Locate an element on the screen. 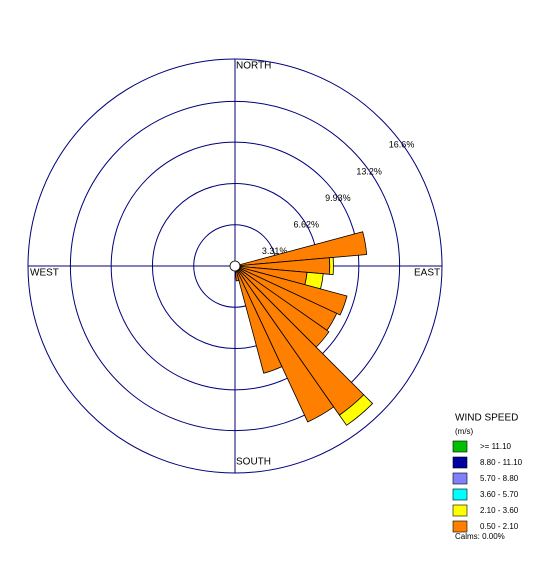 Image resolution: width=542 pixels, height=561 pixels. legend-label: 0.50 - 2.10 is located at coordinates (499, 526).